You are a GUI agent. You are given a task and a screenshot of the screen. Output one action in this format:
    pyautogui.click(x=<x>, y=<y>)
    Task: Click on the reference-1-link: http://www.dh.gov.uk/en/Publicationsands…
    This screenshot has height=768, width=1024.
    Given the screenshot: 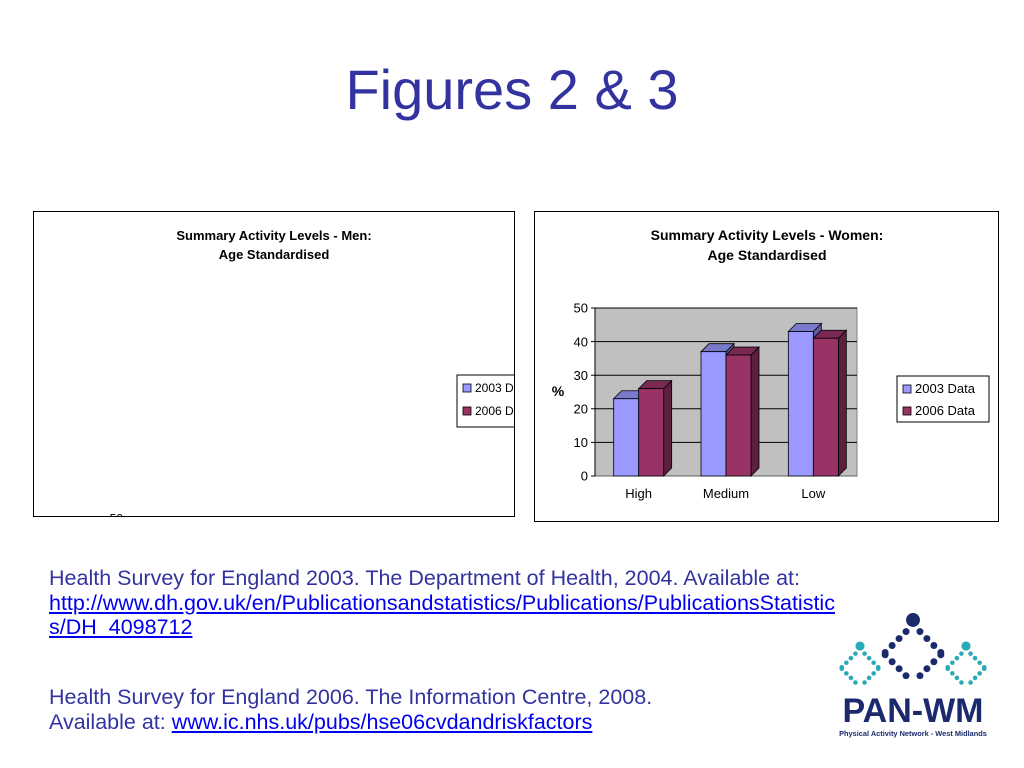 What is the action you would take?
    pyautogui.click(x=442, y=615)
    